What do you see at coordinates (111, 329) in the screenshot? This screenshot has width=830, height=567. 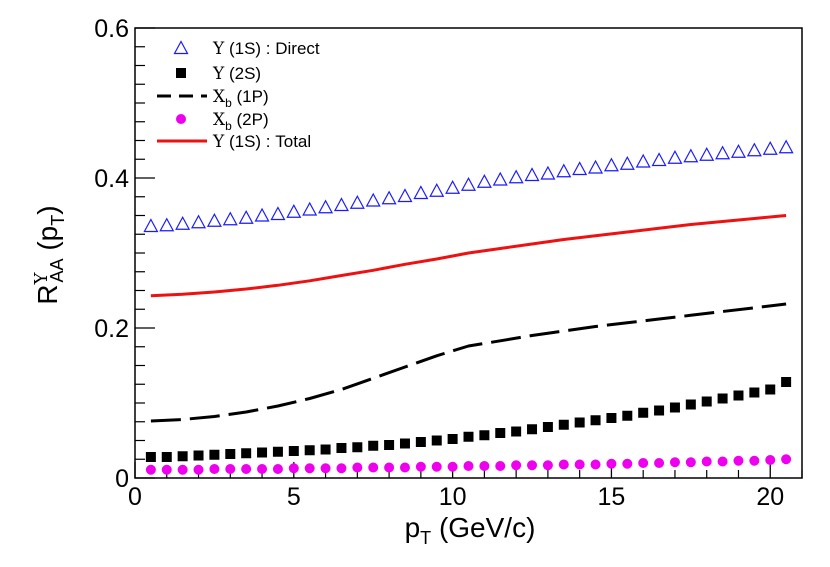 I see `y-tick-label: 0.2` at bounding box center [111, 329].